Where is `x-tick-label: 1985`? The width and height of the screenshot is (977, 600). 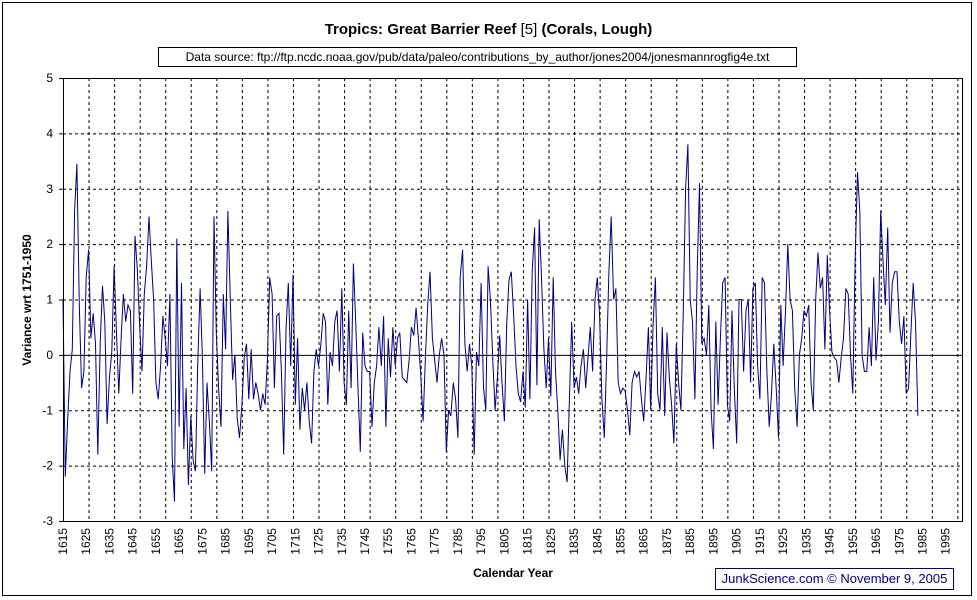 x-tick-label: 1985 is located at coordinates (923, 541).